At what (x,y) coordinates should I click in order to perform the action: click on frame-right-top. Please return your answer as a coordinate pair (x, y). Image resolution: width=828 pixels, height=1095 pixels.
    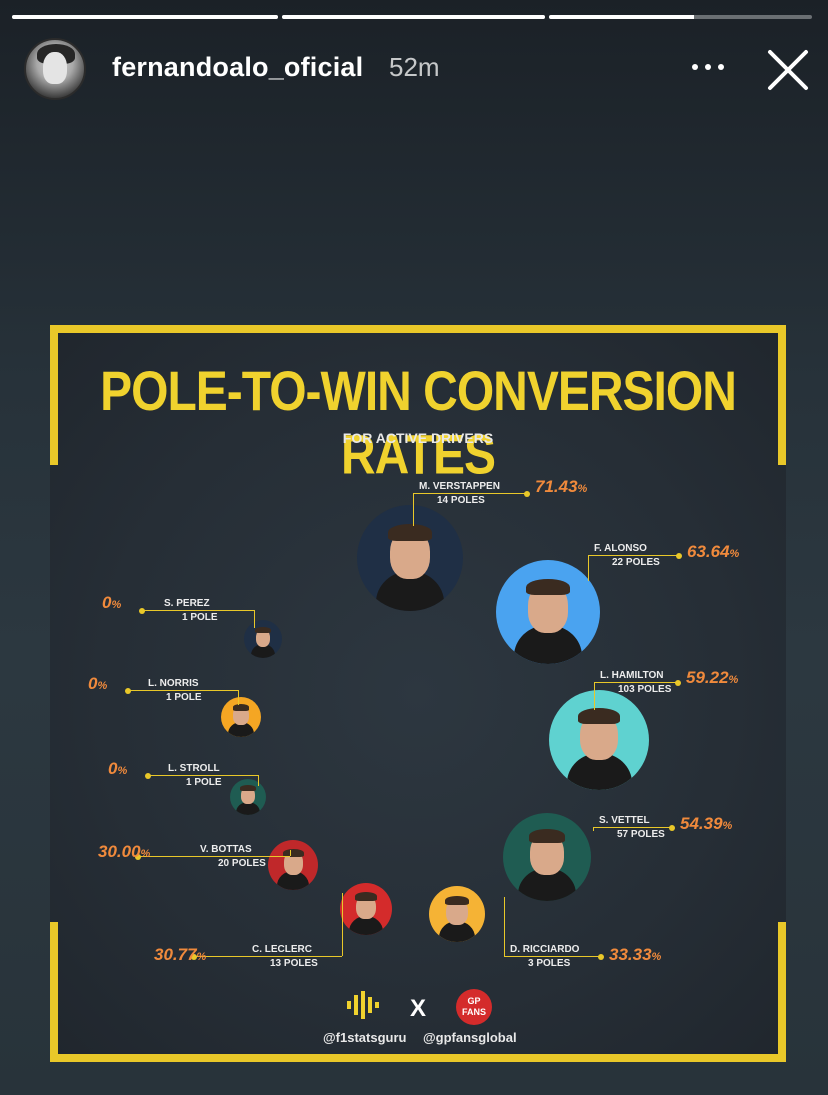
    Looking at the image, I should click on (782, 395).